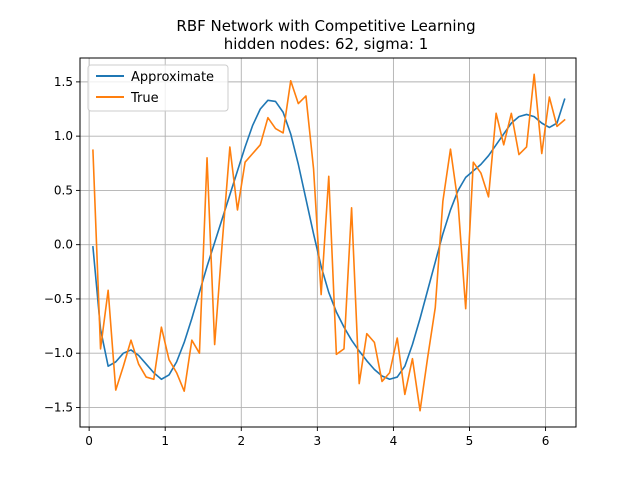 The image size is (640, 480). Describe the element at coordinates (158, 88) in the screenshot. I see `legend: Approximate True` at that location.